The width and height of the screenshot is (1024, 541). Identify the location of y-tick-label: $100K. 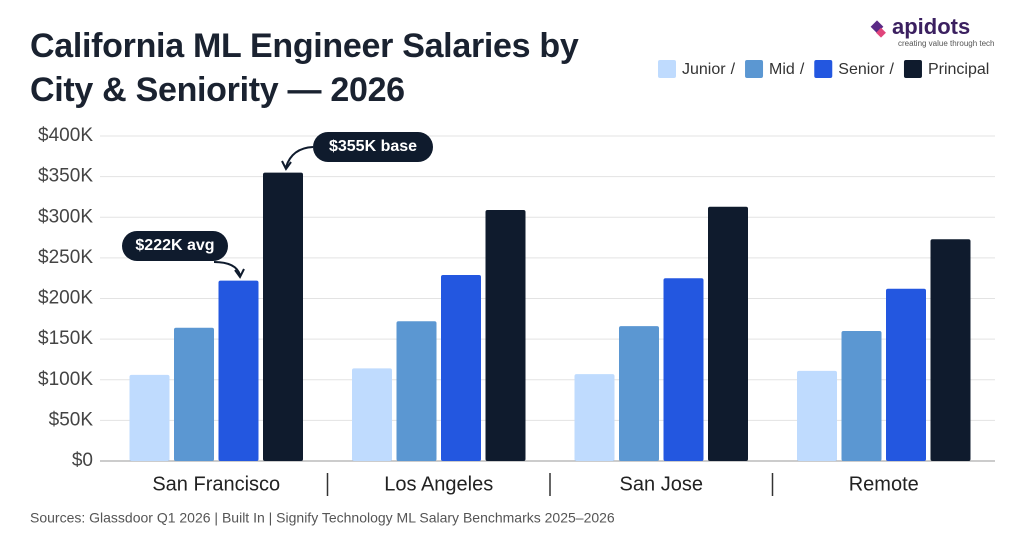
(65, 379).